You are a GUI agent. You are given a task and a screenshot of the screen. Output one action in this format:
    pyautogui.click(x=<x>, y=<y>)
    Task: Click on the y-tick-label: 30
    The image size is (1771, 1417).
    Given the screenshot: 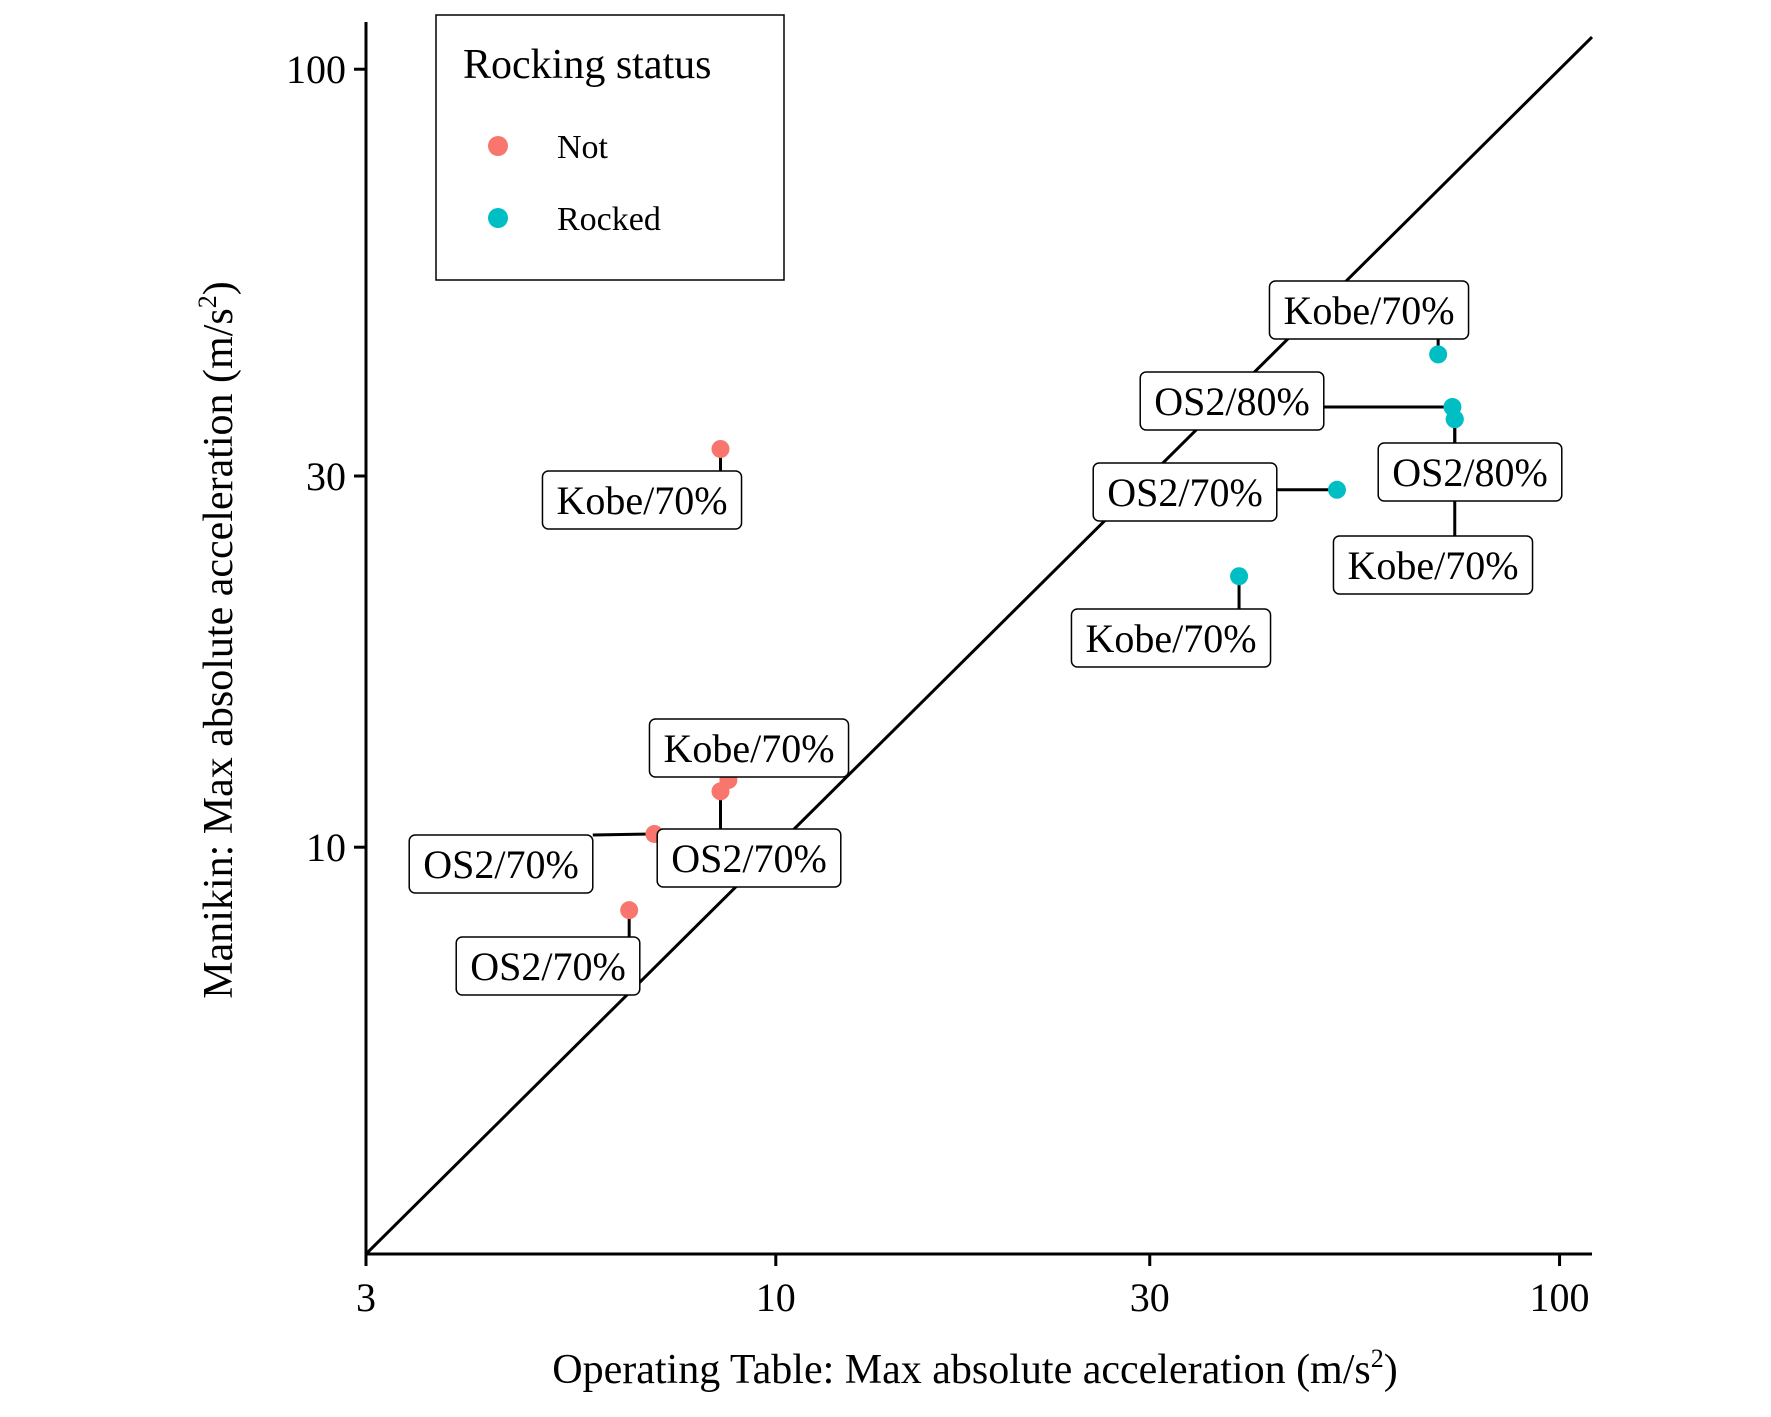 What is the action you would take?
    pyautogui.click(x=326, y=476)
    